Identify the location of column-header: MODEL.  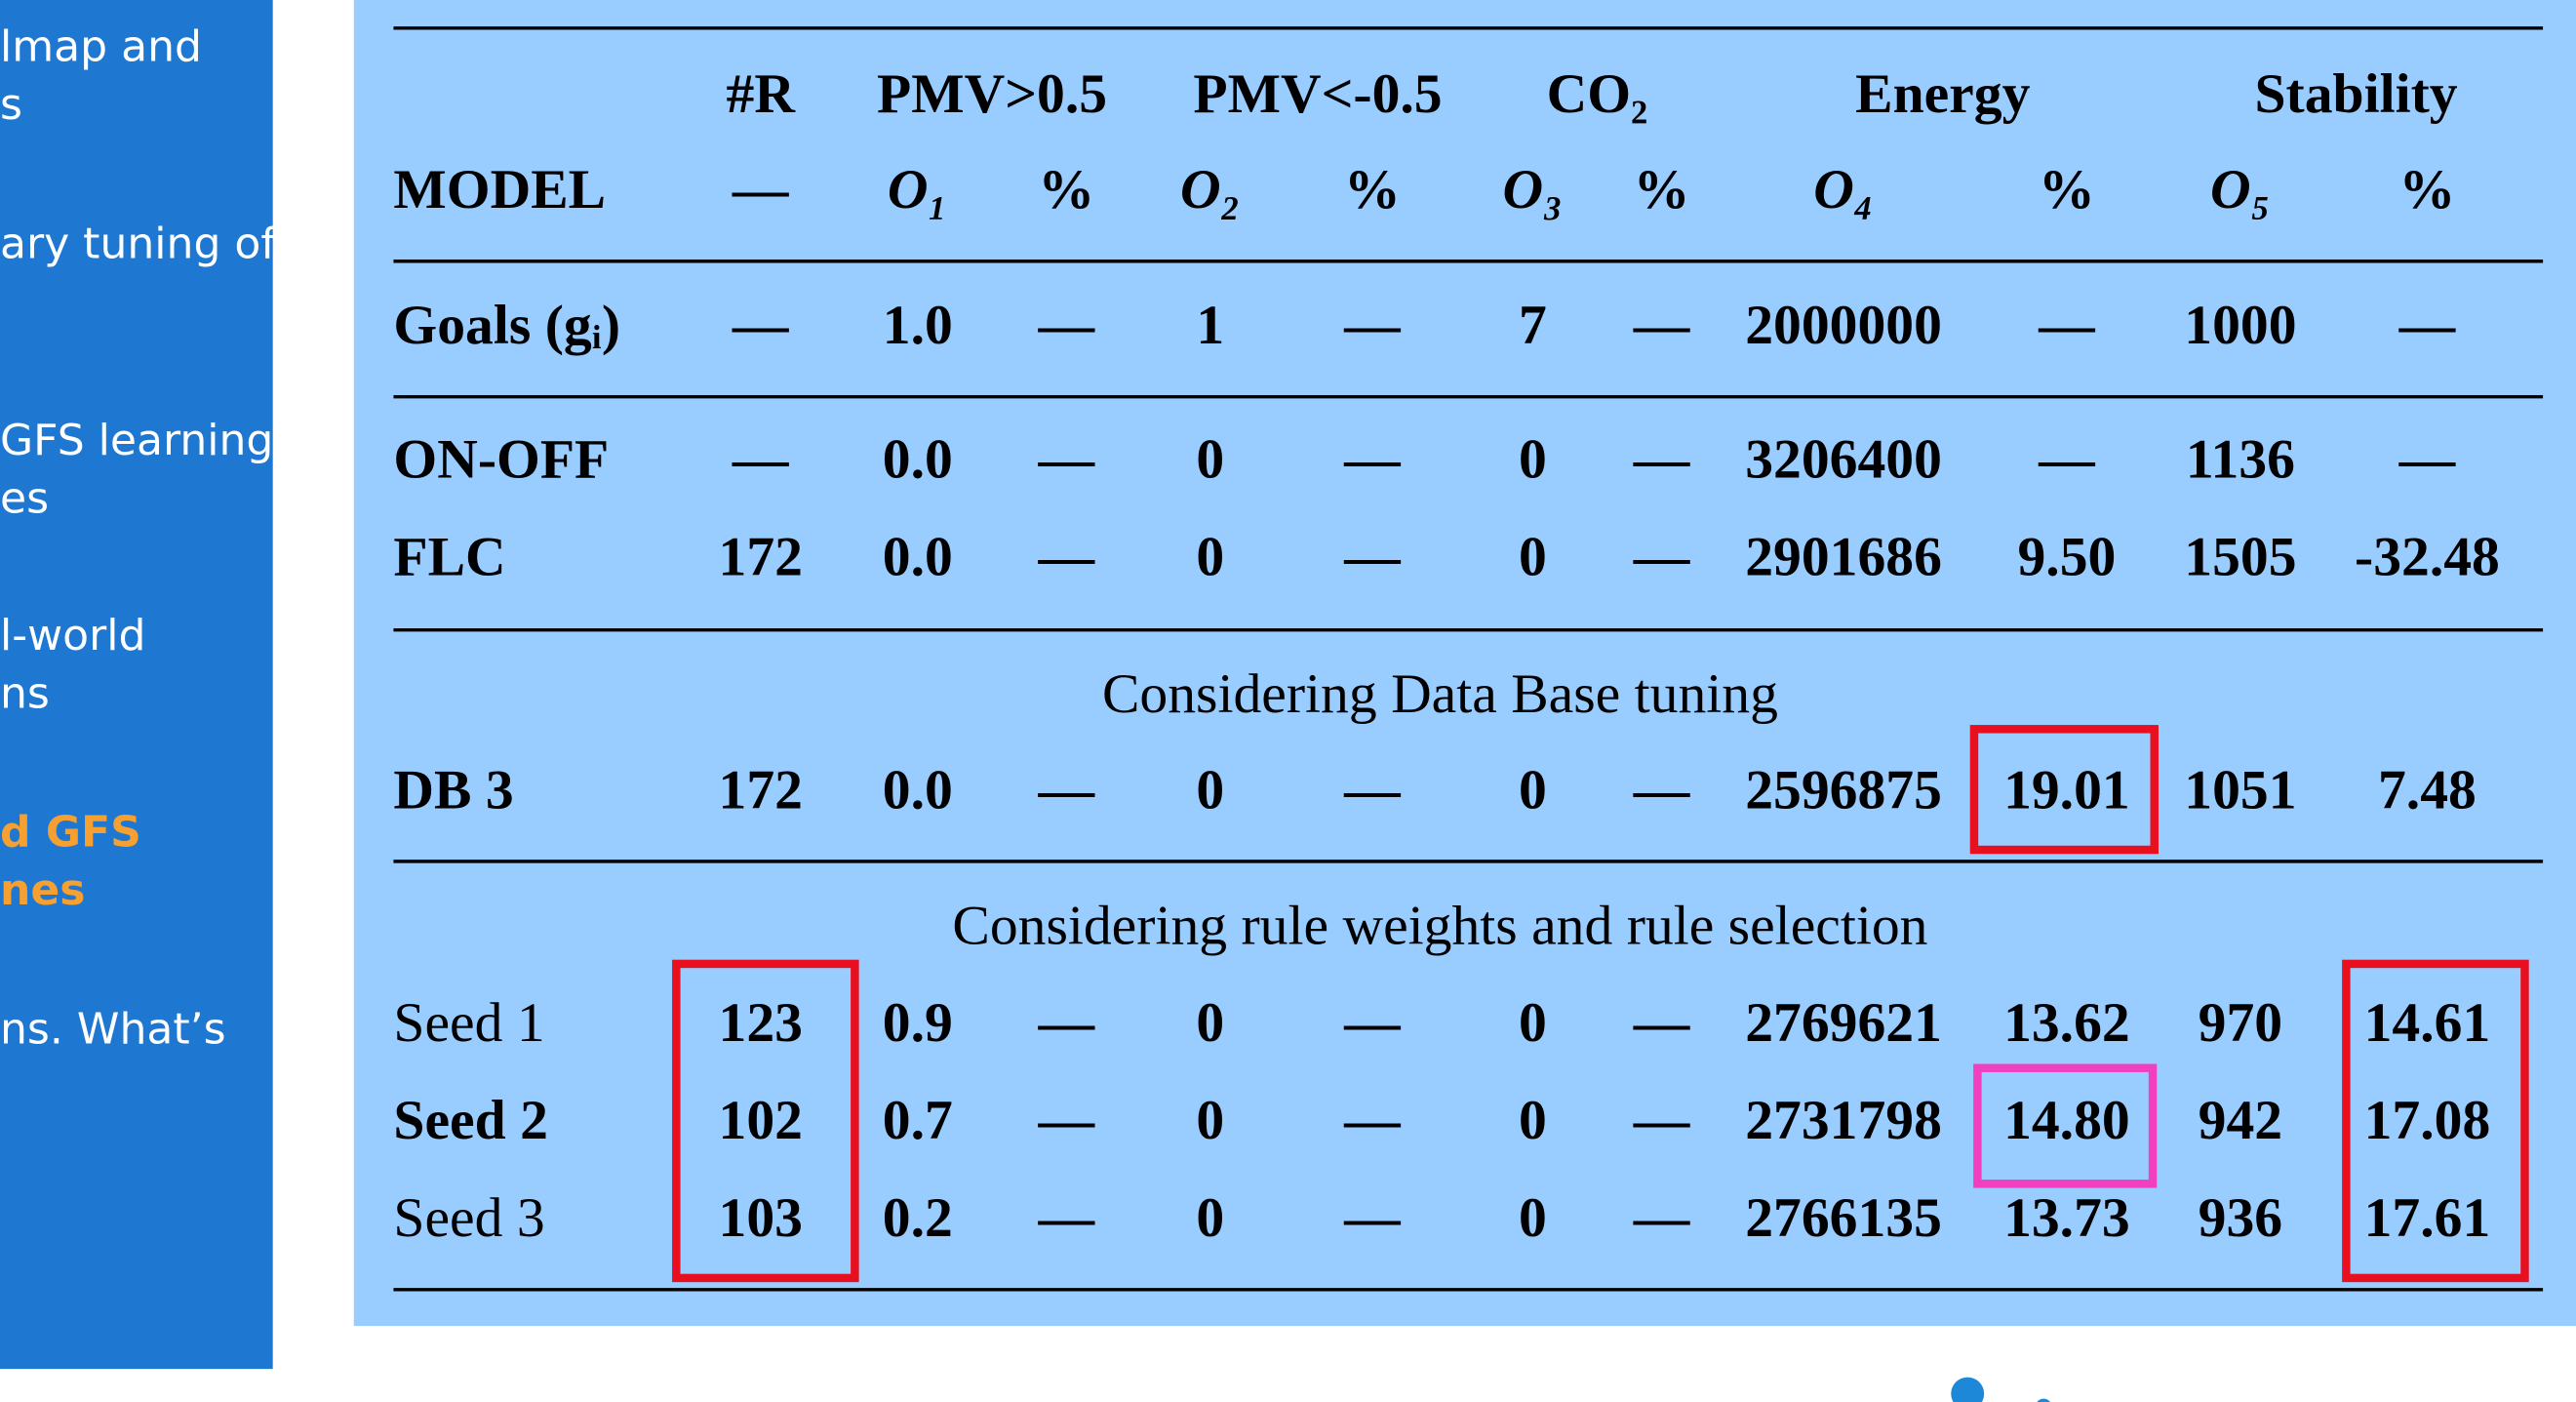
(499, 189).